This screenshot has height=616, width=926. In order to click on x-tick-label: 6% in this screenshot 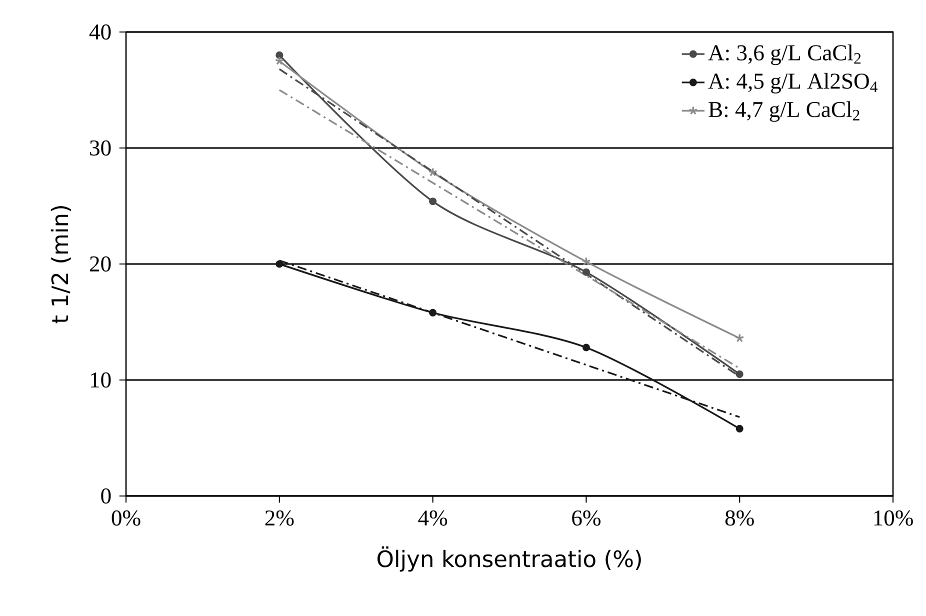, I will do `click(586, 518)`.